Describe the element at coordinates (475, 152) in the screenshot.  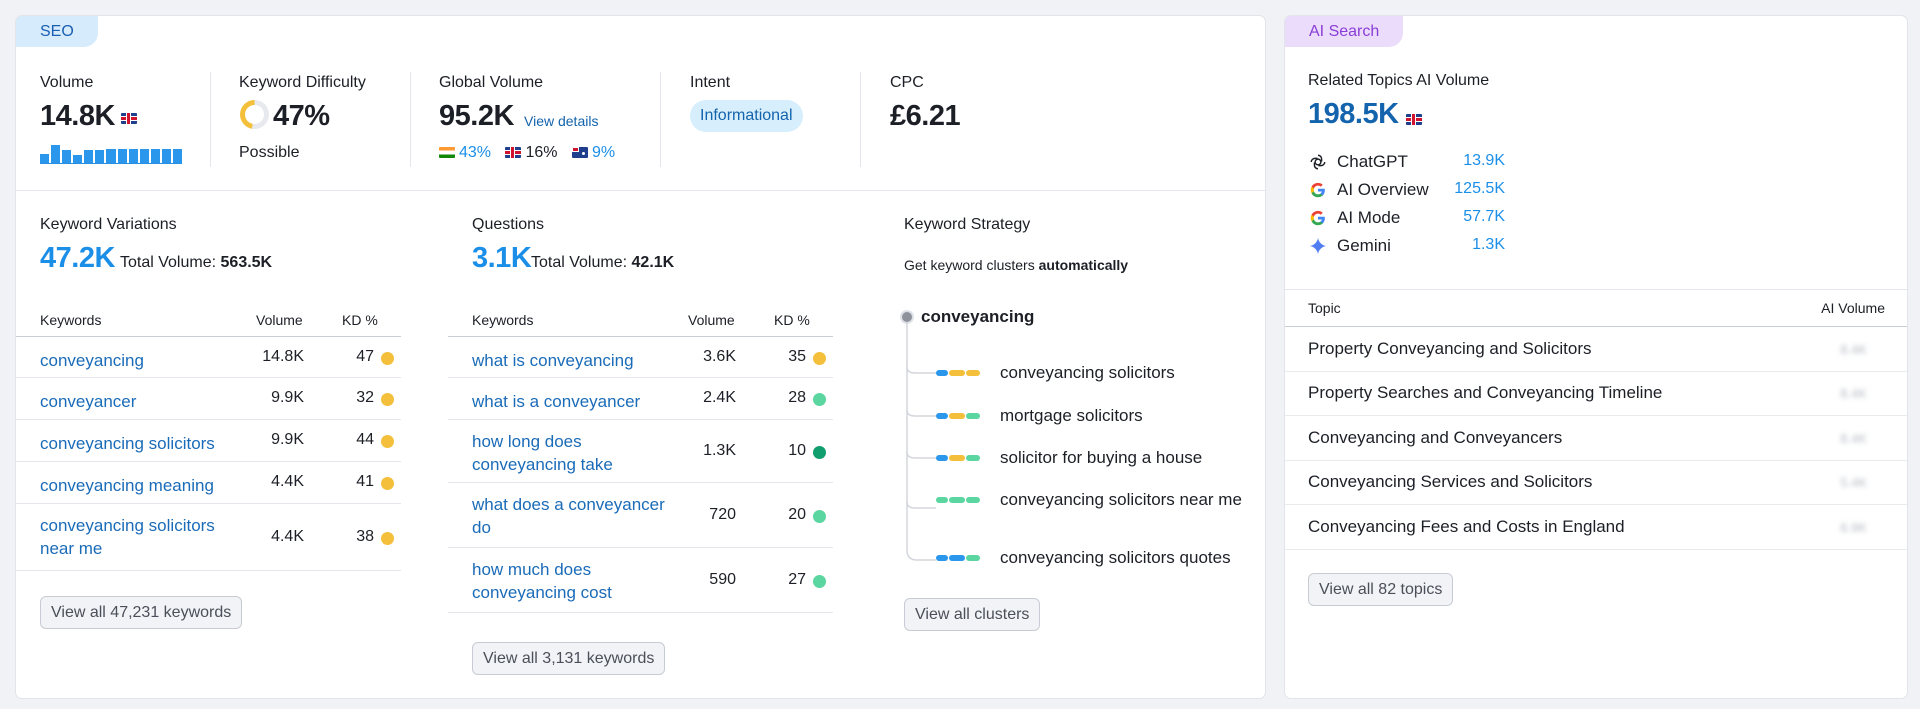
I see `country-pct: 43%` at that location.